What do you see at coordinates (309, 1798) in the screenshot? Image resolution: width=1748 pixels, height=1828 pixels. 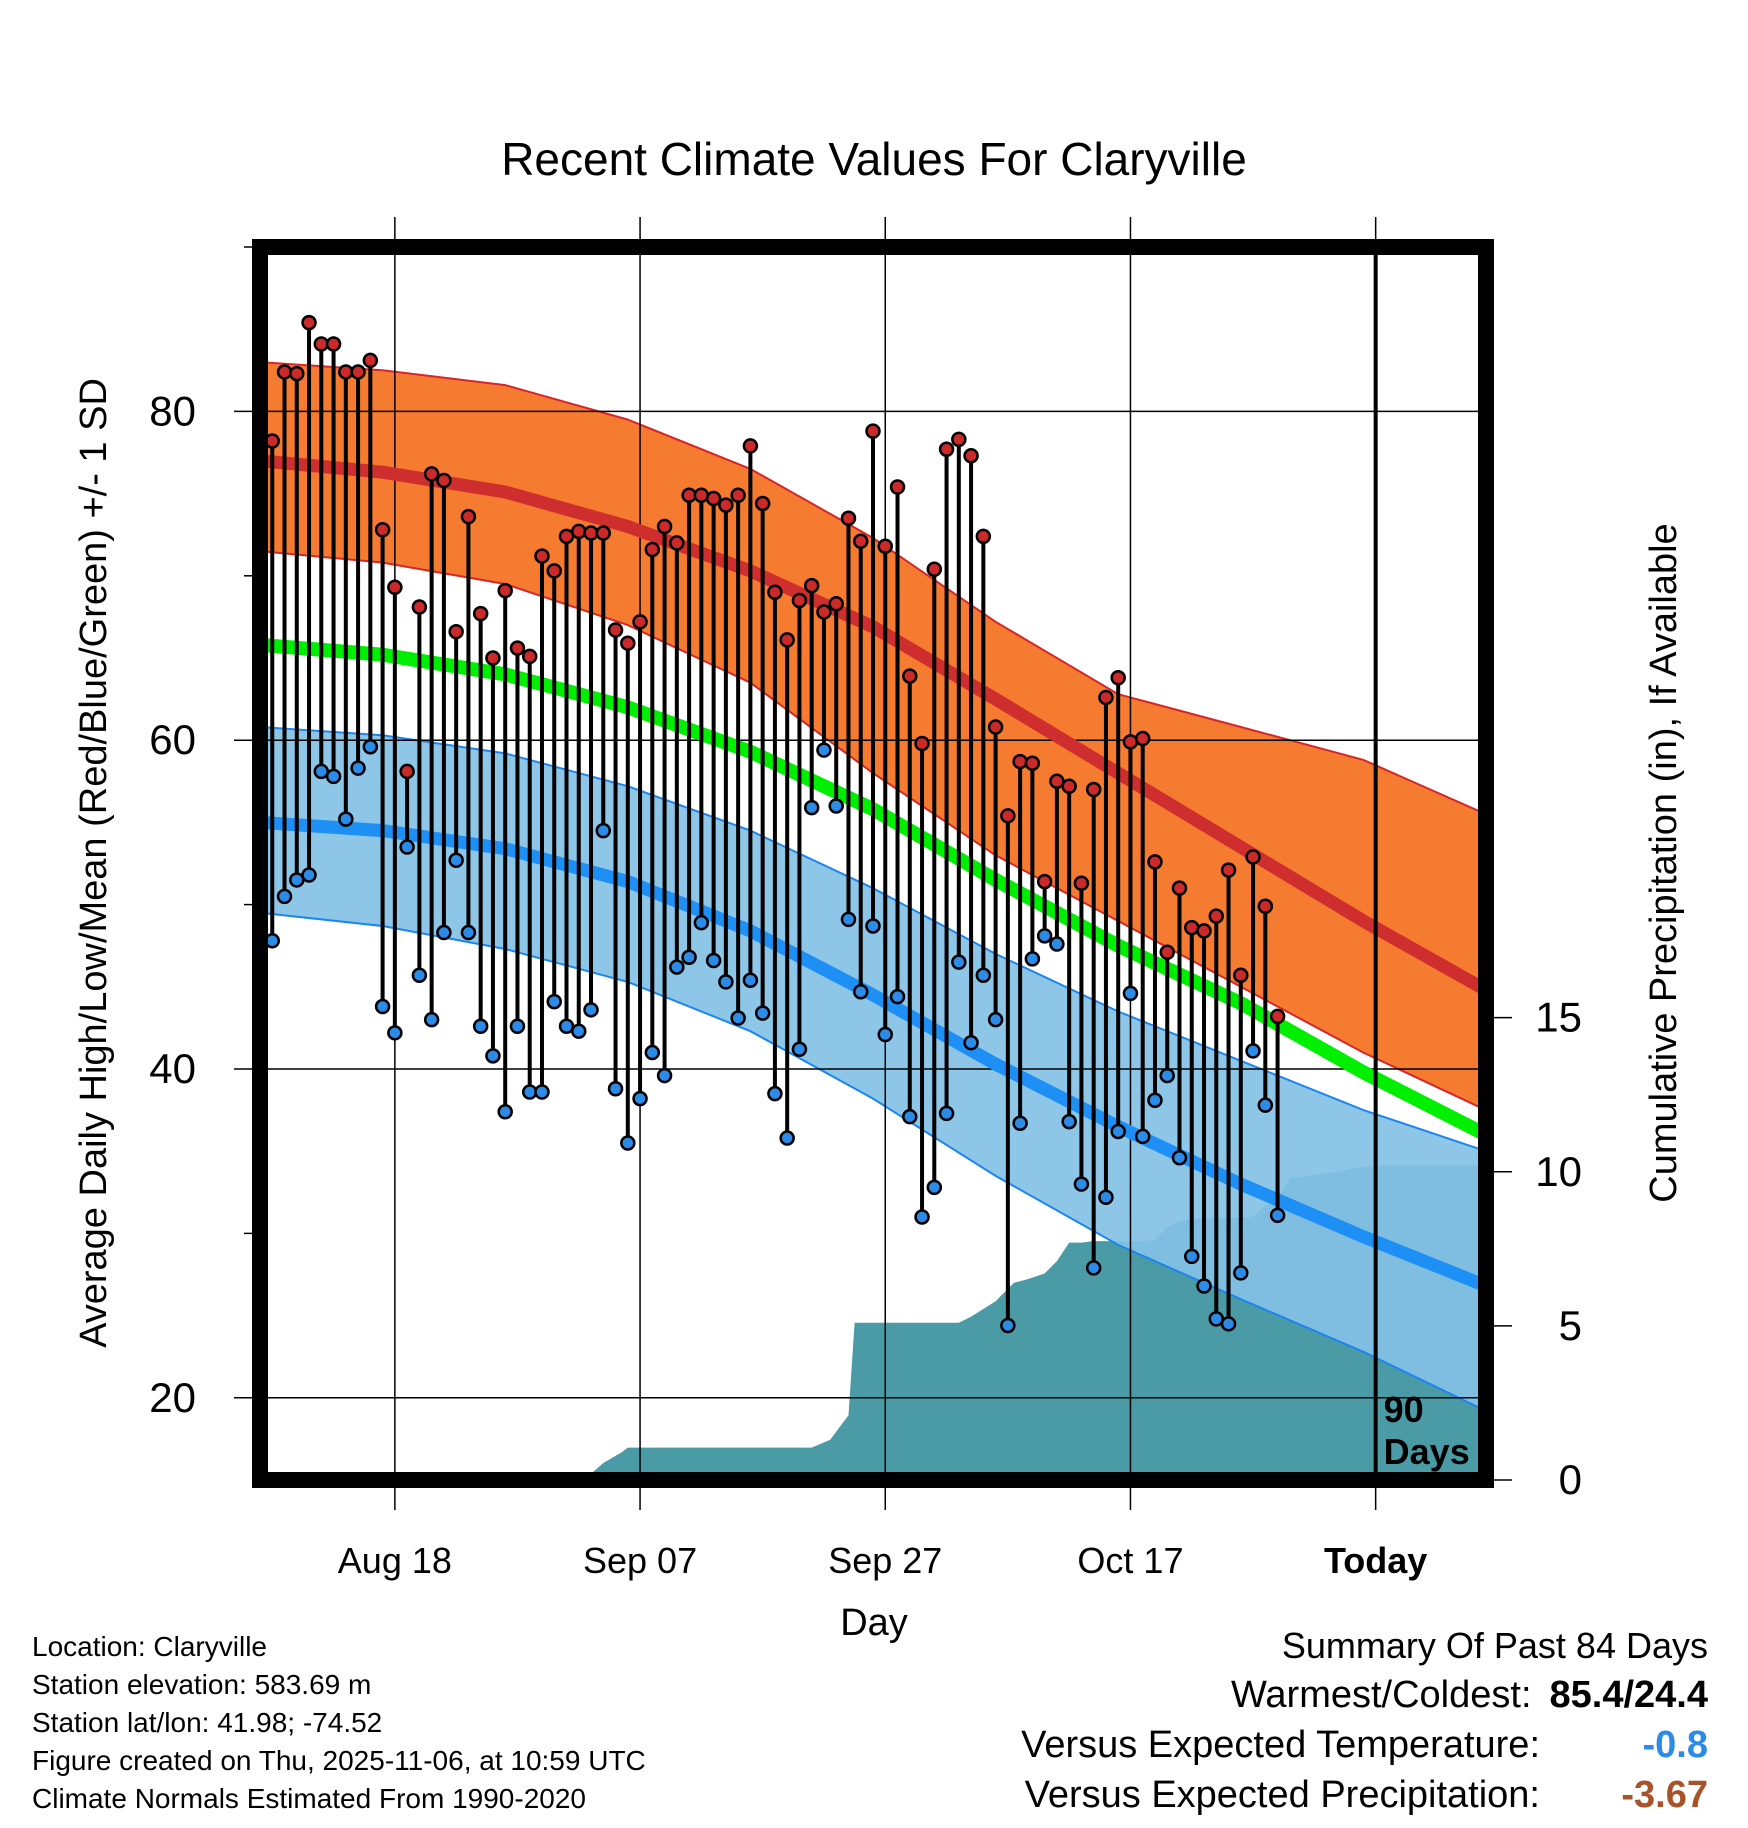 I see `normals-text: Climate Normals Estimated From 1990-2020` at bounding box center [309, 1798].